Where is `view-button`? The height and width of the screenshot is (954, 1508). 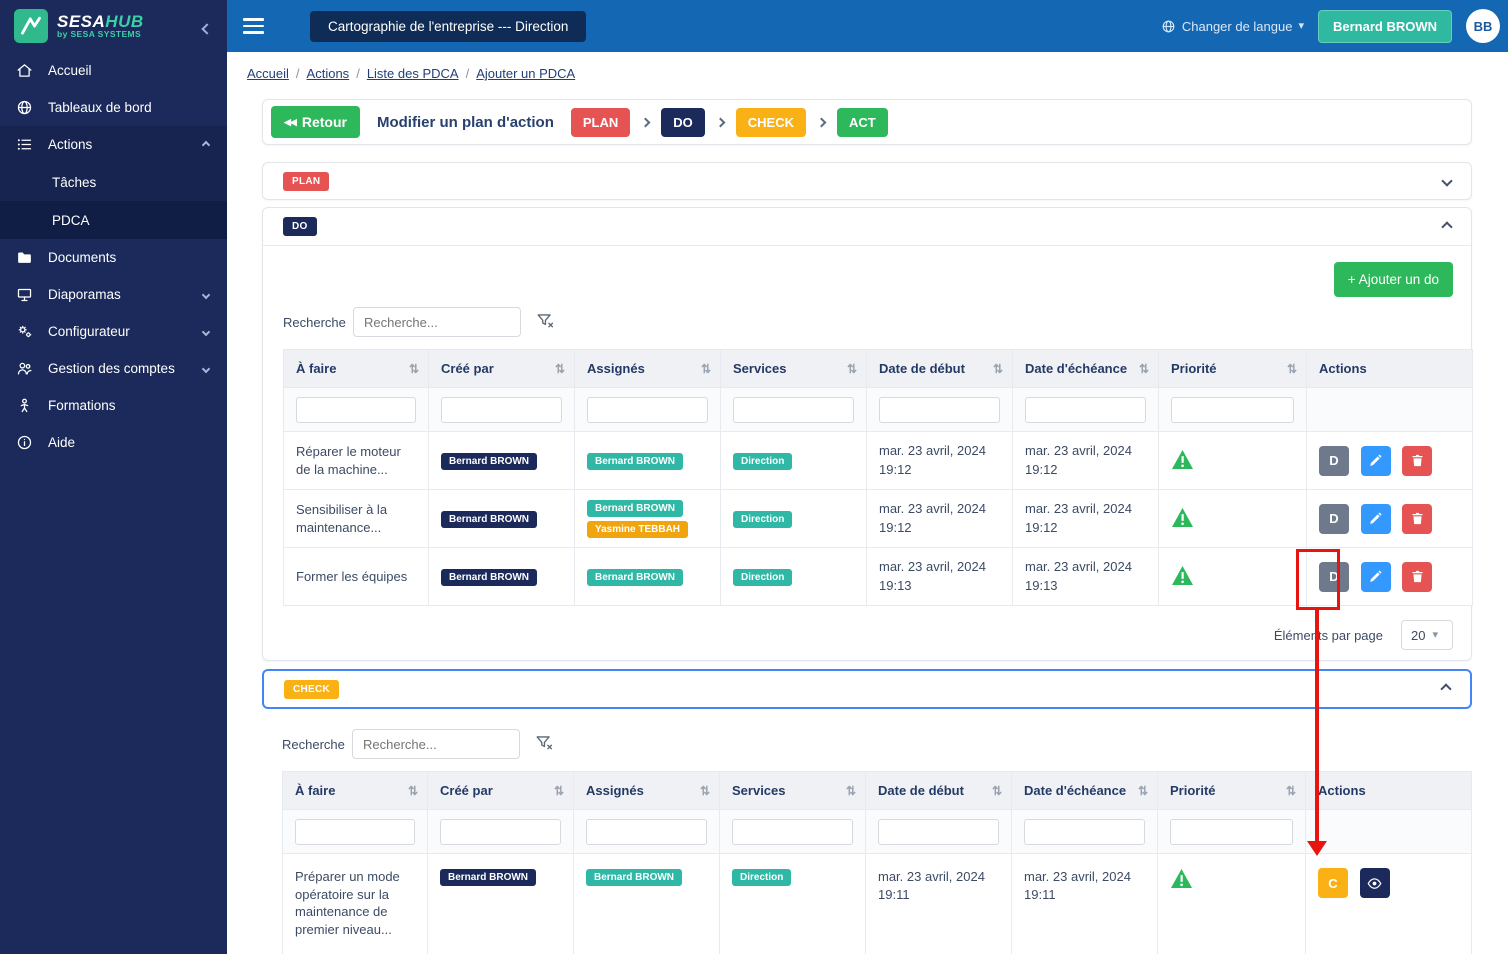 view-button is located at coordinates (1374, 883).